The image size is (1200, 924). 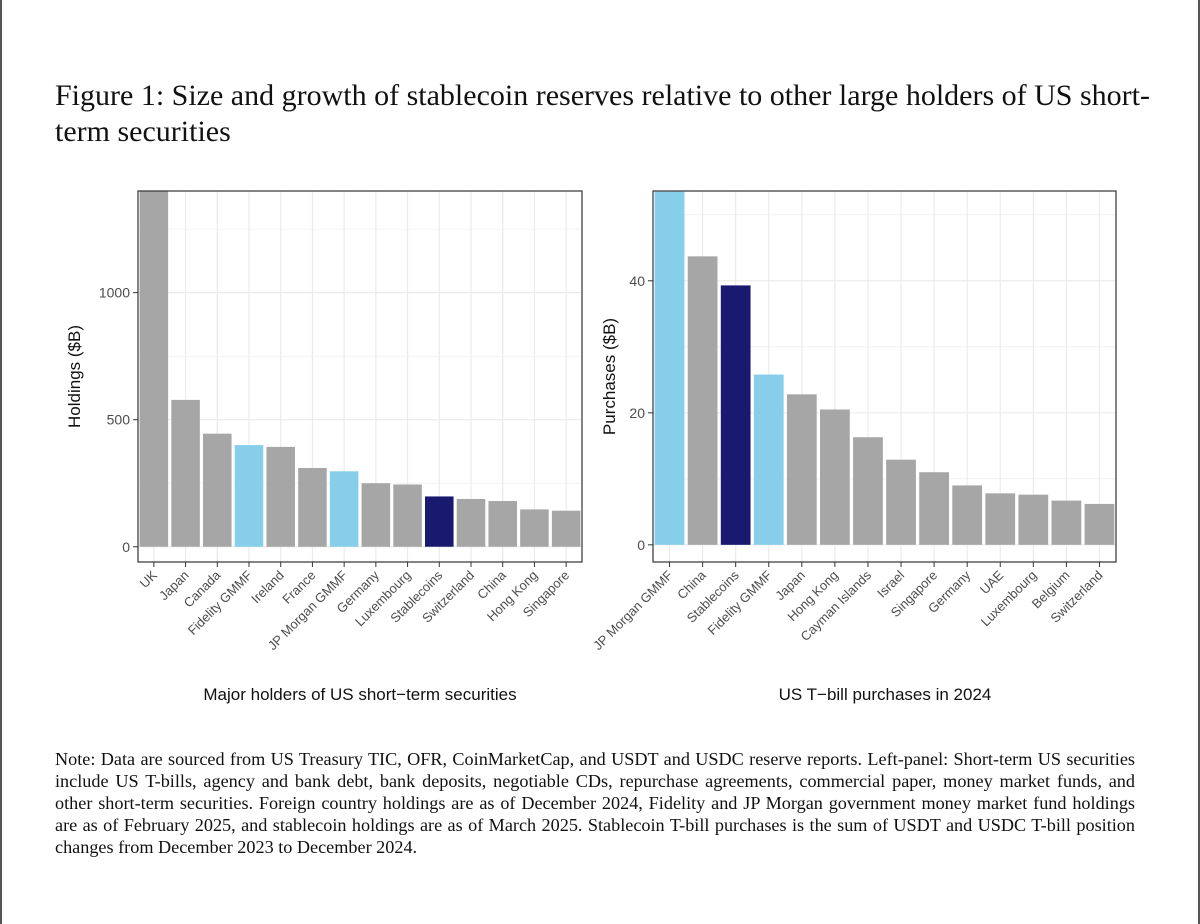 What do you see at coordinates (217, 490) in the screenshot?
I see `bar-canada` at bounding box center [217, 490].